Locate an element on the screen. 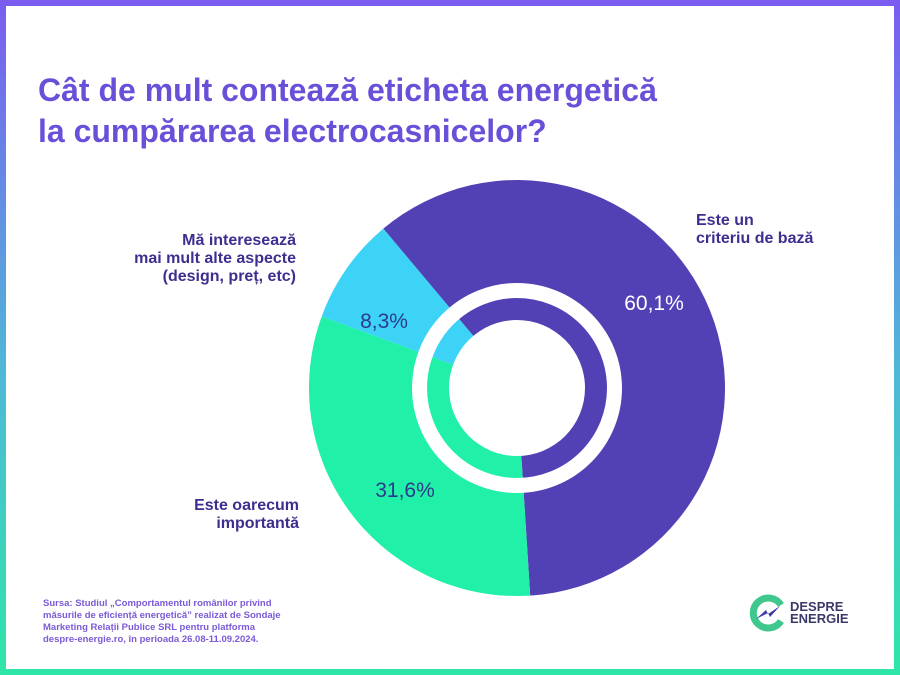  data-label-2: 8,3% is located at coordinates (384, 321).